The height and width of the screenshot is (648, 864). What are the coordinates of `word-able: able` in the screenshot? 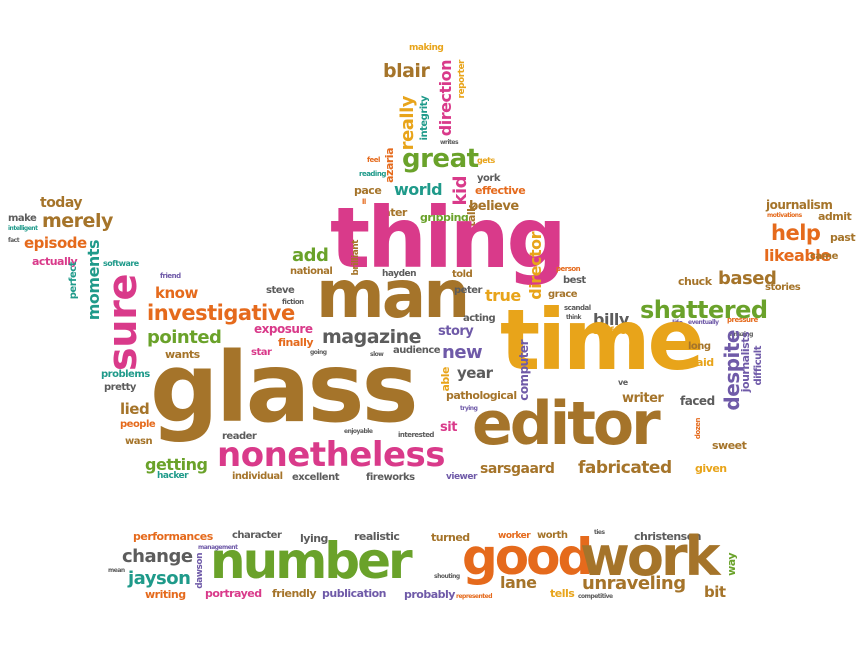 It's located at (445, 379).